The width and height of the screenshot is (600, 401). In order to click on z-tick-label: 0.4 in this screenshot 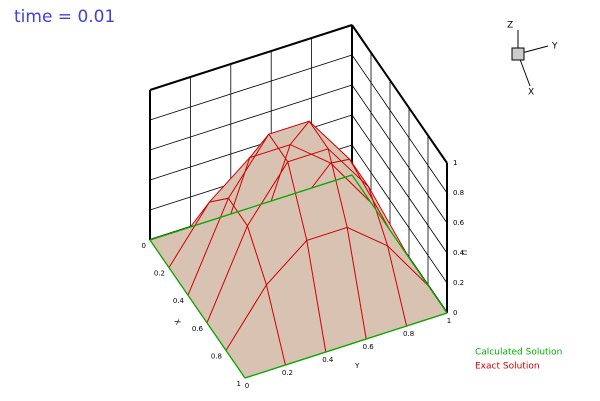, I will do `click(459, 253)`.